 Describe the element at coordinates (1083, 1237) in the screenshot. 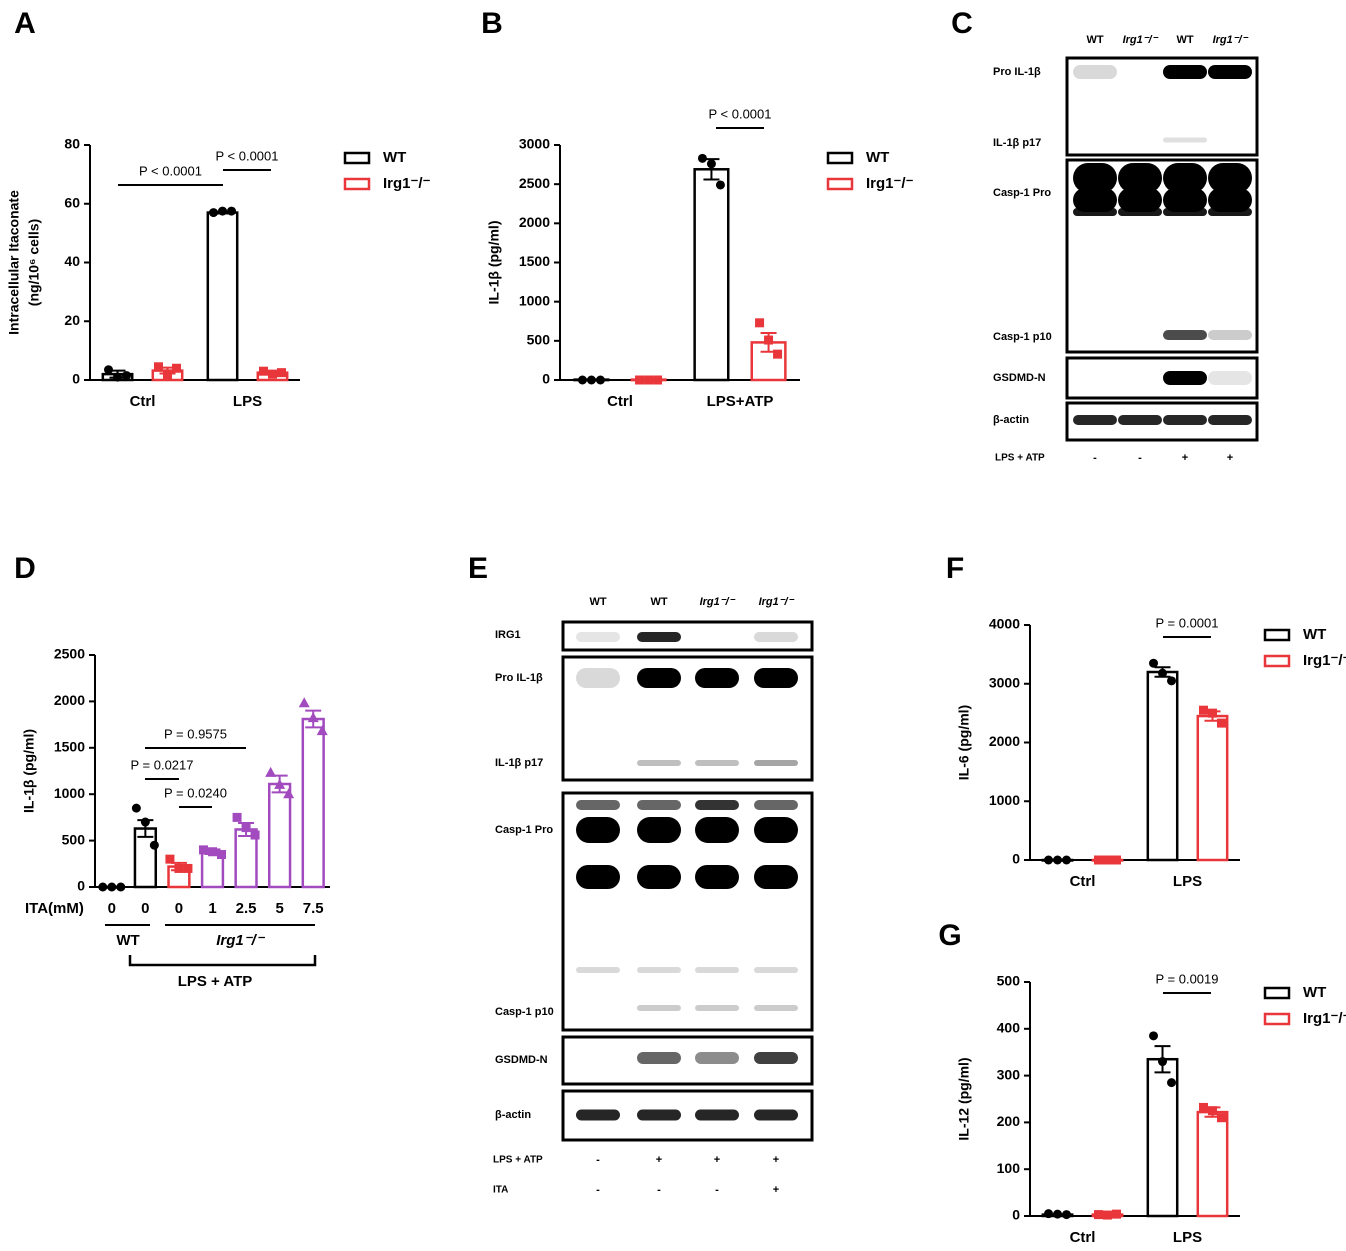

I see `x-tick-label: Ctrl` at that location.